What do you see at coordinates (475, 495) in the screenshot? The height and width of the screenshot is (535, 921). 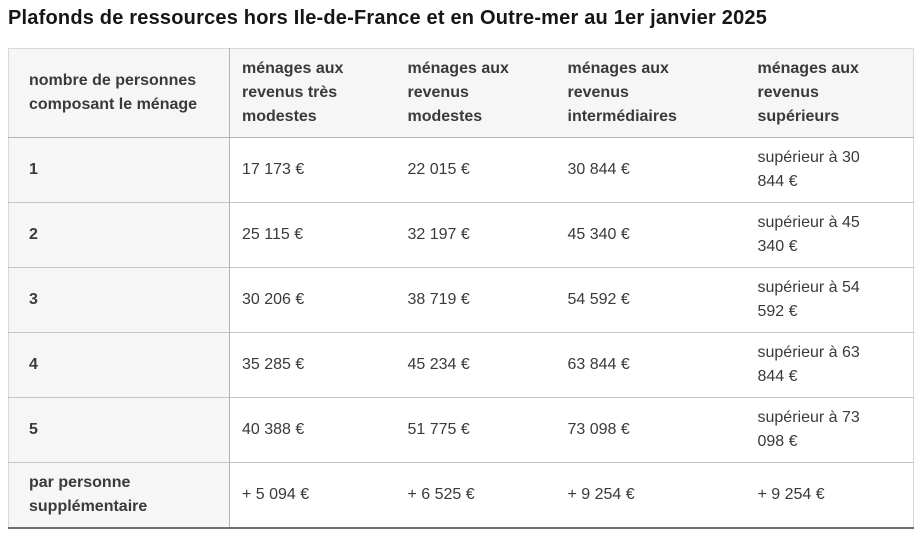 I see `value-cell: + 6 525 €` at bounding box center [475, 495].